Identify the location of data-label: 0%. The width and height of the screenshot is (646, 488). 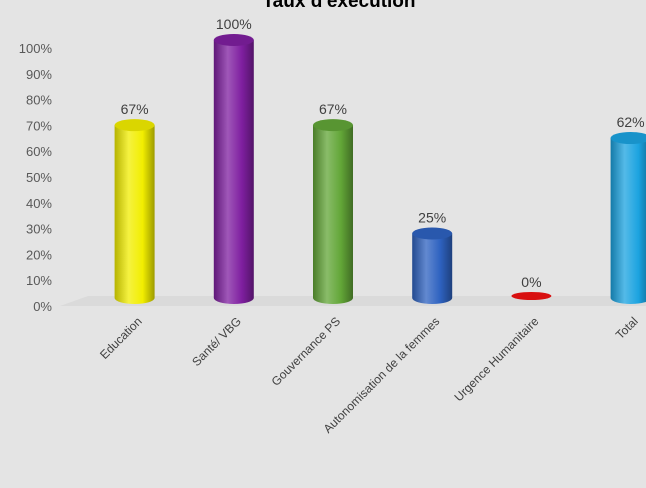
(531, 282).